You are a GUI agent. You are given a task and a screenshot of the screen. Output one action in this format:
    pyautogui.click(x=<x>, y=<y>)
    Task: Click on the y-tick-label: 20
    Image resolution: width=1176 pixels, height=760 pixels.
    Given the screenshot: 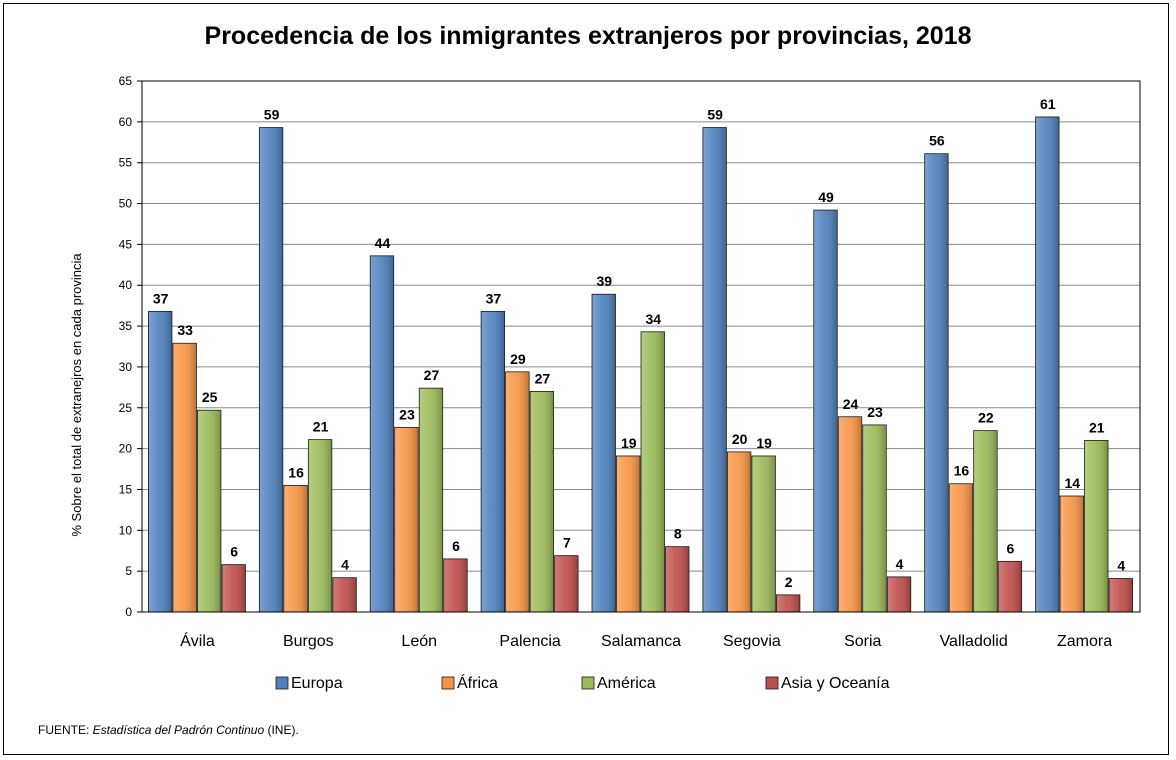 What is the action you would take?
    pyautogui.click(x=126, y=449)
    